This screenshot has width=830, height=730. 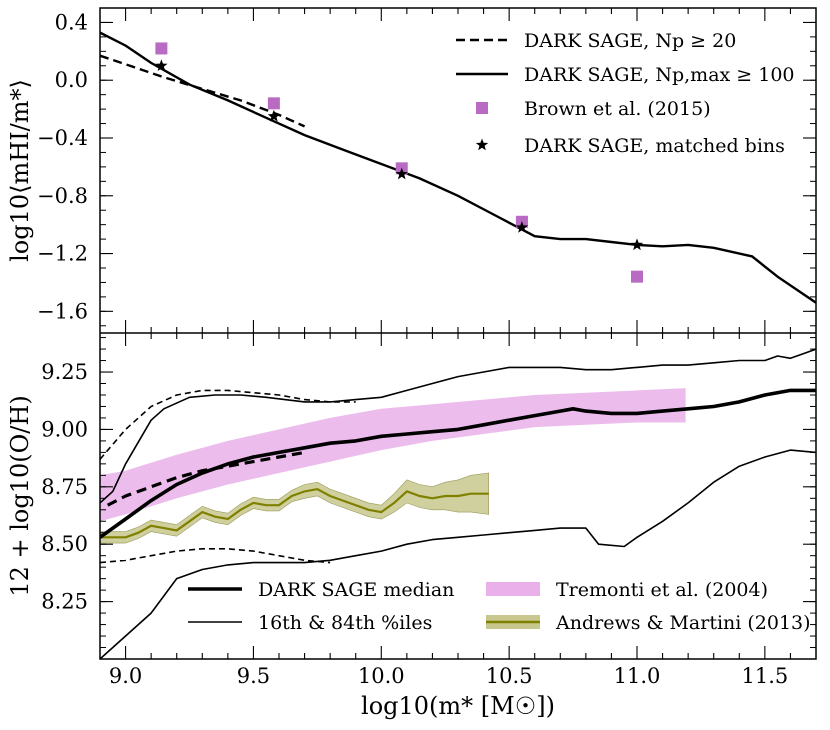 I want to click on legend-label-1: DARK SAGE, Np,max ≥ 100, so click(x=659, y=75).